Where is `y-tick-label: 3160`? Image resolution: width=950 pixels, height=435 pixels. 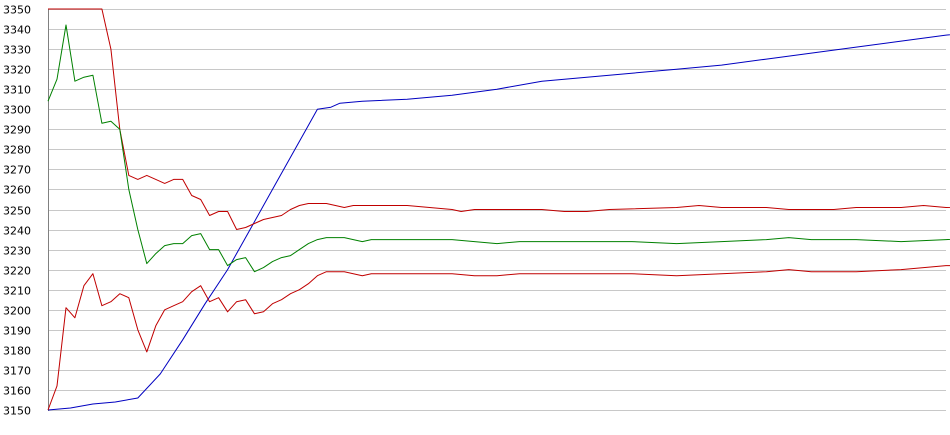 y-tick-label: 3160 is located at coordinates (17, 391).